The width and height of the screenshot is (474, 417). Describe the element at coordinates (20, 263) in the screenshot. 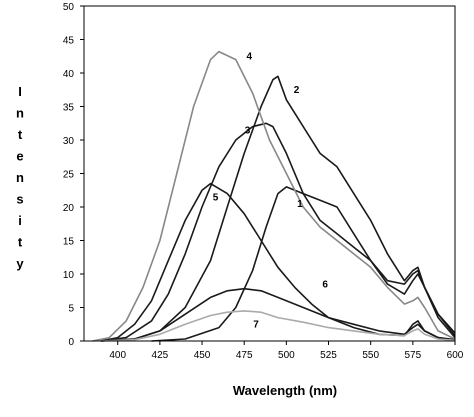

I see `y-axis-title-letter: y` at that location.